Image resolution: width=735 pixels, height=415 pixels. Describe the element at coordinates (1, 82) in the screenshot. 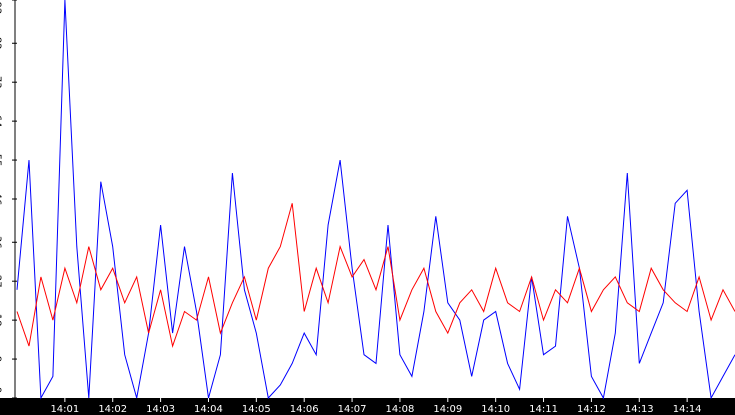

I see `y-tick-label: 73` at that location.